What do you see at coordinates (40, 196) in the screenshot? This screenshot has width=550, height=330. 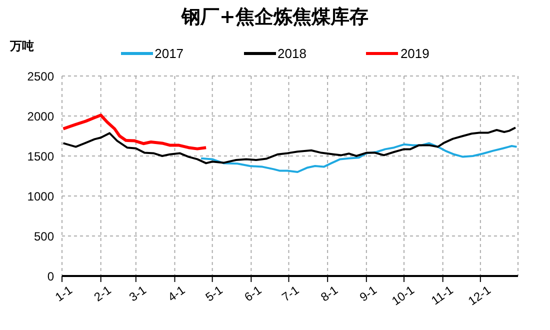 I see `y-tick-label: 1000` at bounding box center [40, 196].